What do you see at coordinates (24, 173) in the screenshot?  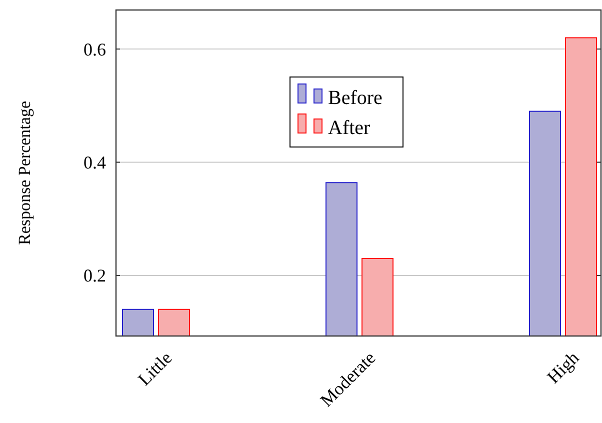 I see `y-axis-title: Response Percentage` at bounding box center [24, 173].